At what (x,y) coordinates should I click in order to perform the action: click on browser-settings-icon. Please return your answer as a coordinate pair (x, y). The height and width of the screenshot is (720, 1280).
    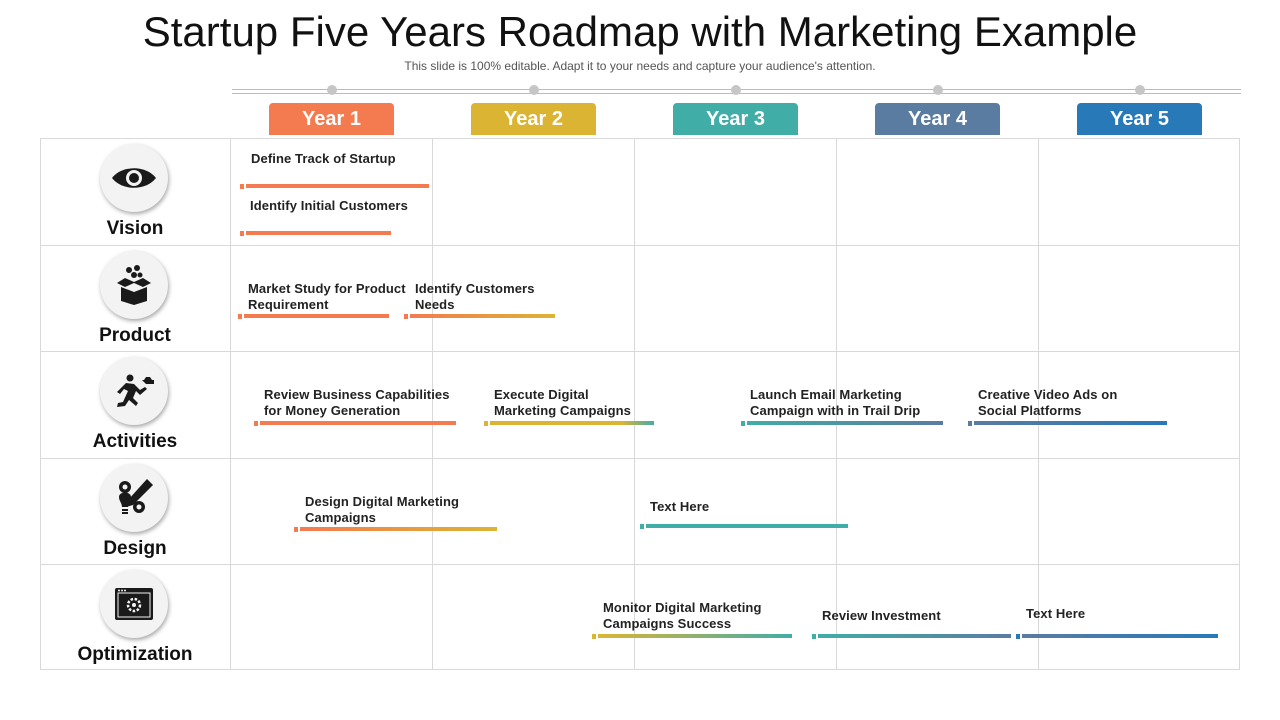
    Looking at the image, I should click on (134, 604).